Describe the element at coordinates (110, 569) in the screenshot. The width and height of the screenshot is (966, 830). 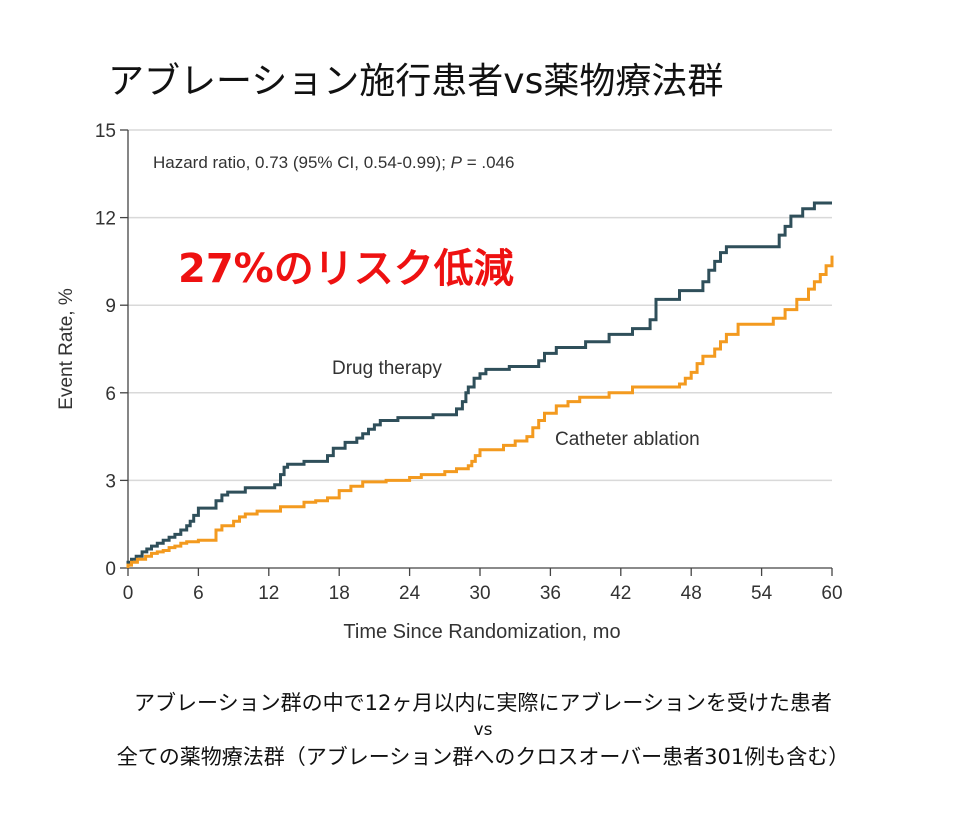
I see `y-tick-label-0: 0` at that location.